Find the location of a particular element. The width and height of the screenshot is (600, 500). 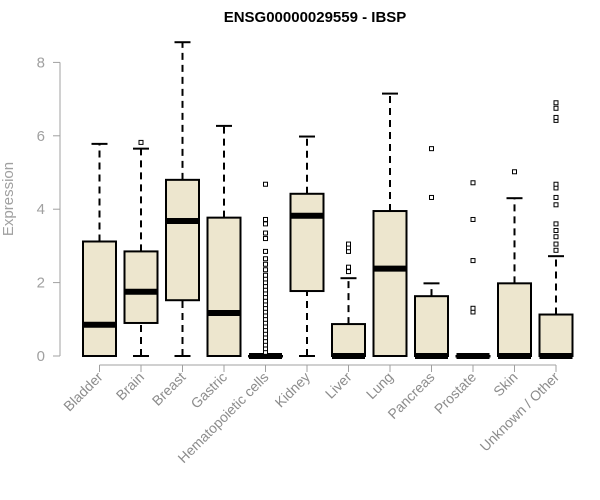

y-tick-label: 6 is located at coordinates (41, 136).